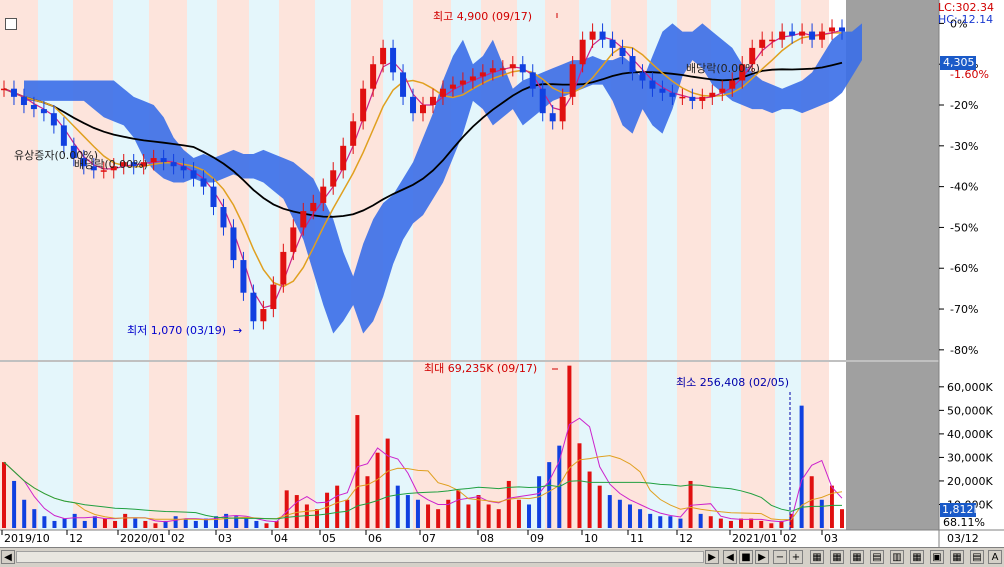 The width and height of the screenshot is (1004, 567). I want to click on future-area-volume, so click(892, 446).